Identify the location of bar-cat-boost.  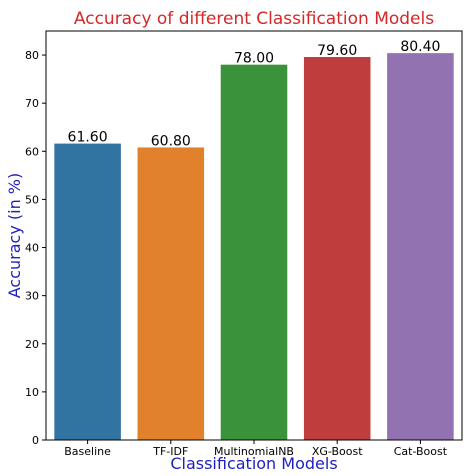
(420, 246).